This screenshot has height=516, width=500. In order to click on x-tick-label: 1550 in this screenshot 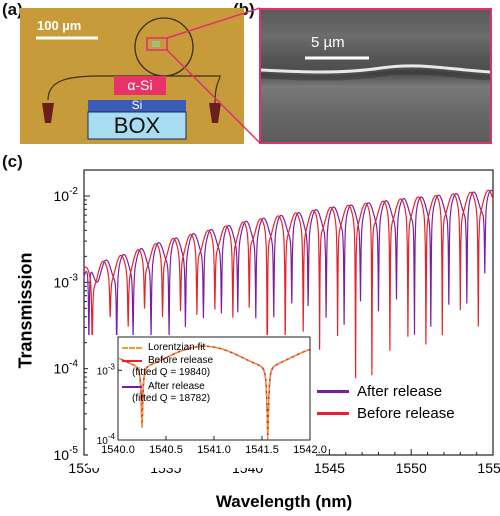, I will do `click(411, 468)`.